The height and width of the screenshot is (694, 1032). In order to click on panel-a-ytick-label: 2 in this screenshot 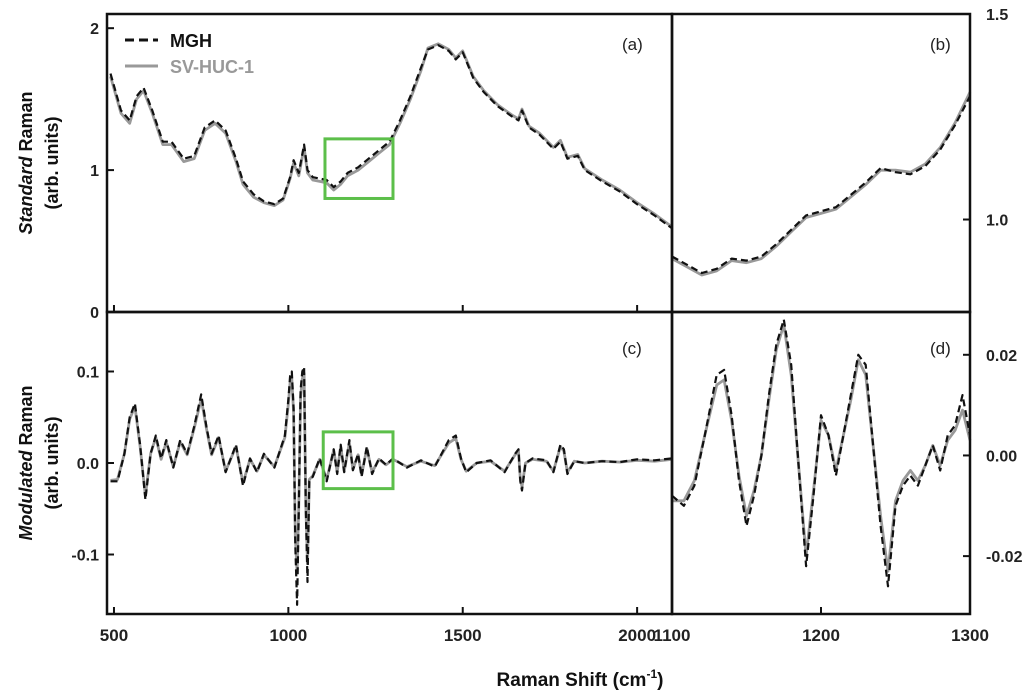, I will do `click(94, 29)`.